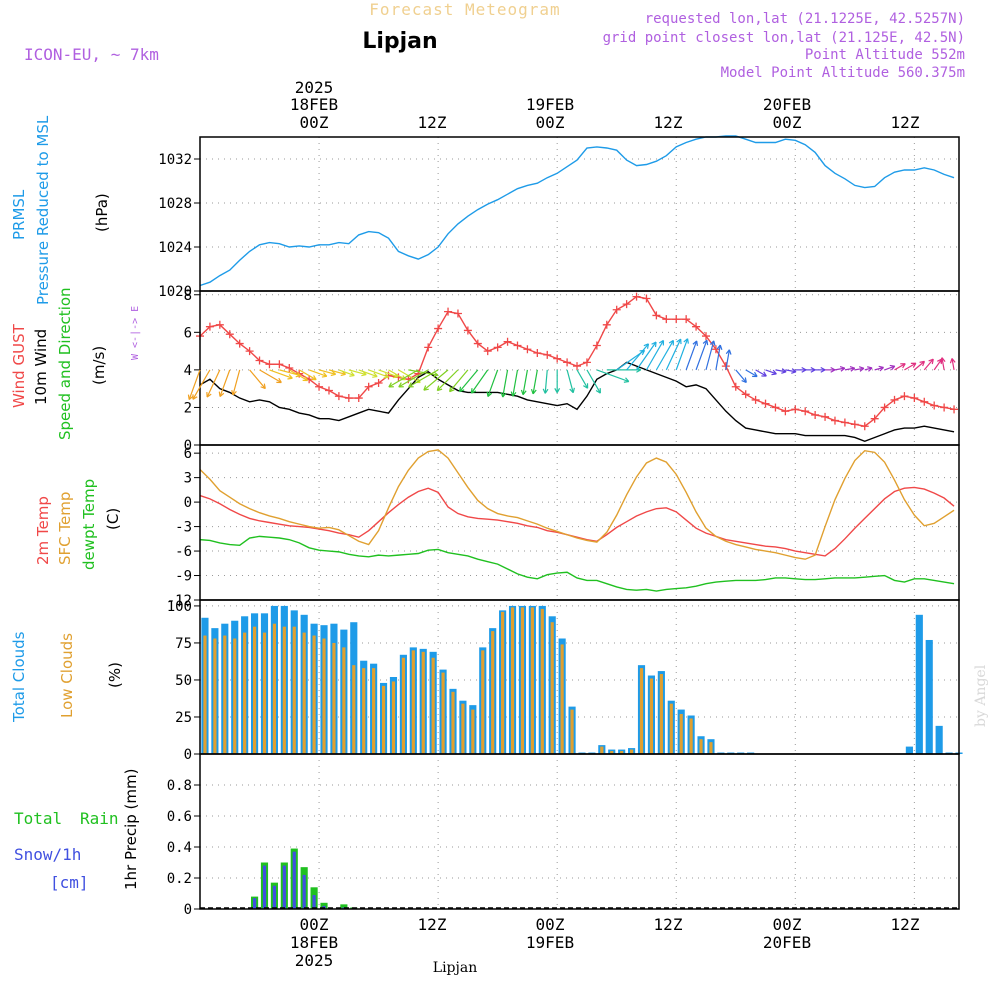 The height and width of the screenshot is (1000, 1000). Describe the element at coordinates (787, 104) in the screenshot. I see `top-date-20feb: 20FEB` at that location.